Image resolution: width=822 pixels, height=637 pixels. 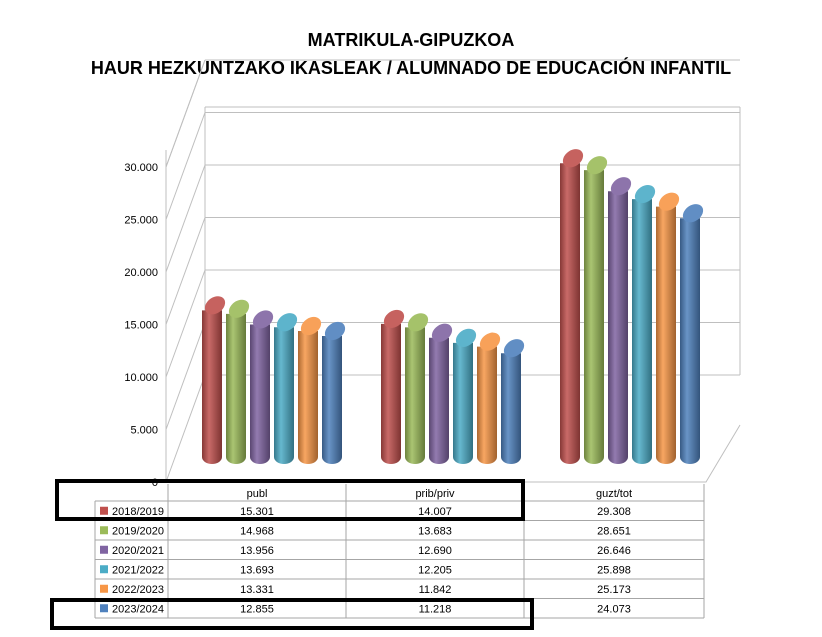 I want to click on data-label: 26.646, so click(x=614, y=551).